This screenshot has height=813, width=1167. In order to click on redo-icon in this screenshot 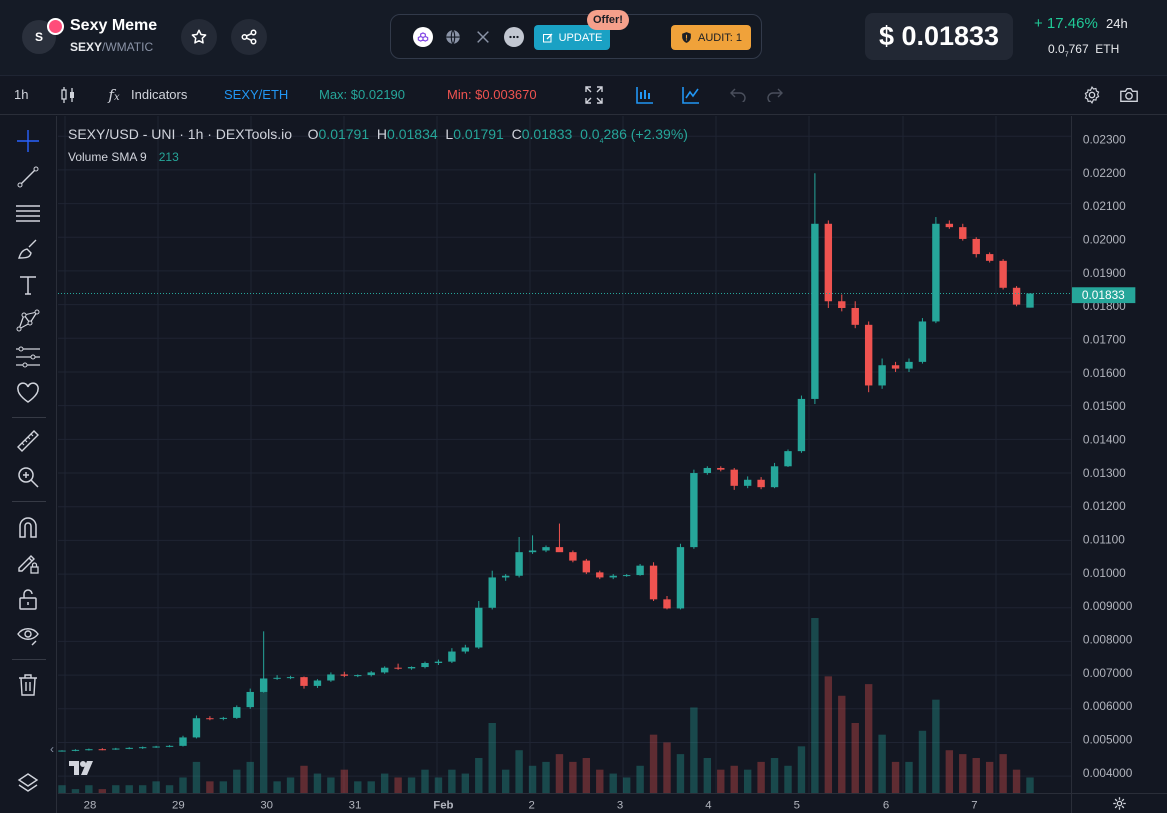, I will do `click(775, 95)`.